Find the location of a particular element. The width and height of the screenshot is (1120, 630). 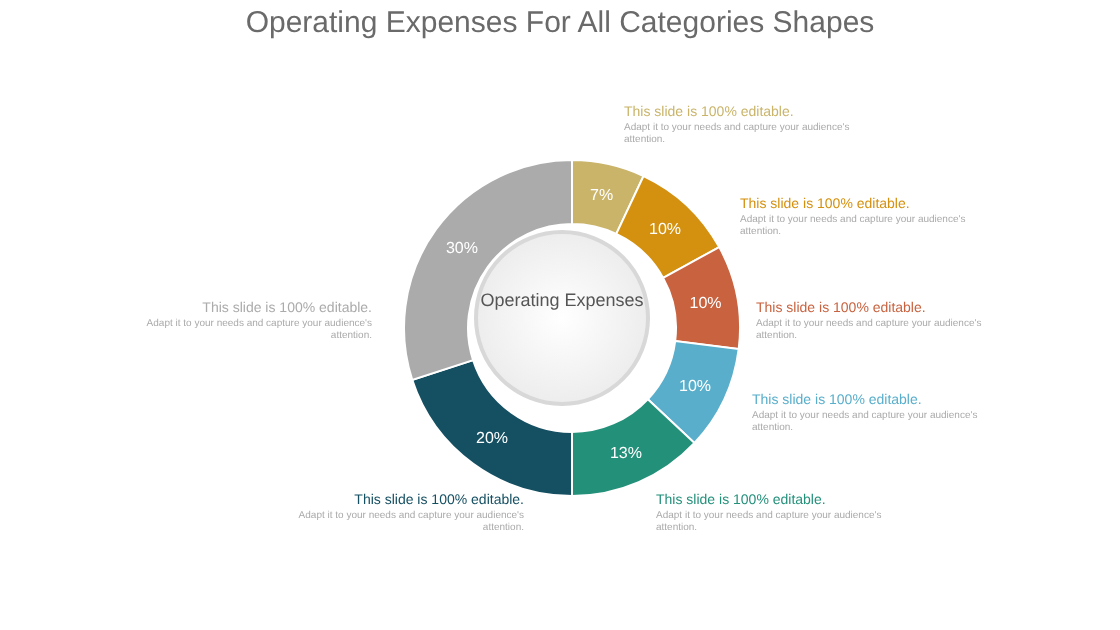

data-label: 13% is located at coordinates (626, 452).